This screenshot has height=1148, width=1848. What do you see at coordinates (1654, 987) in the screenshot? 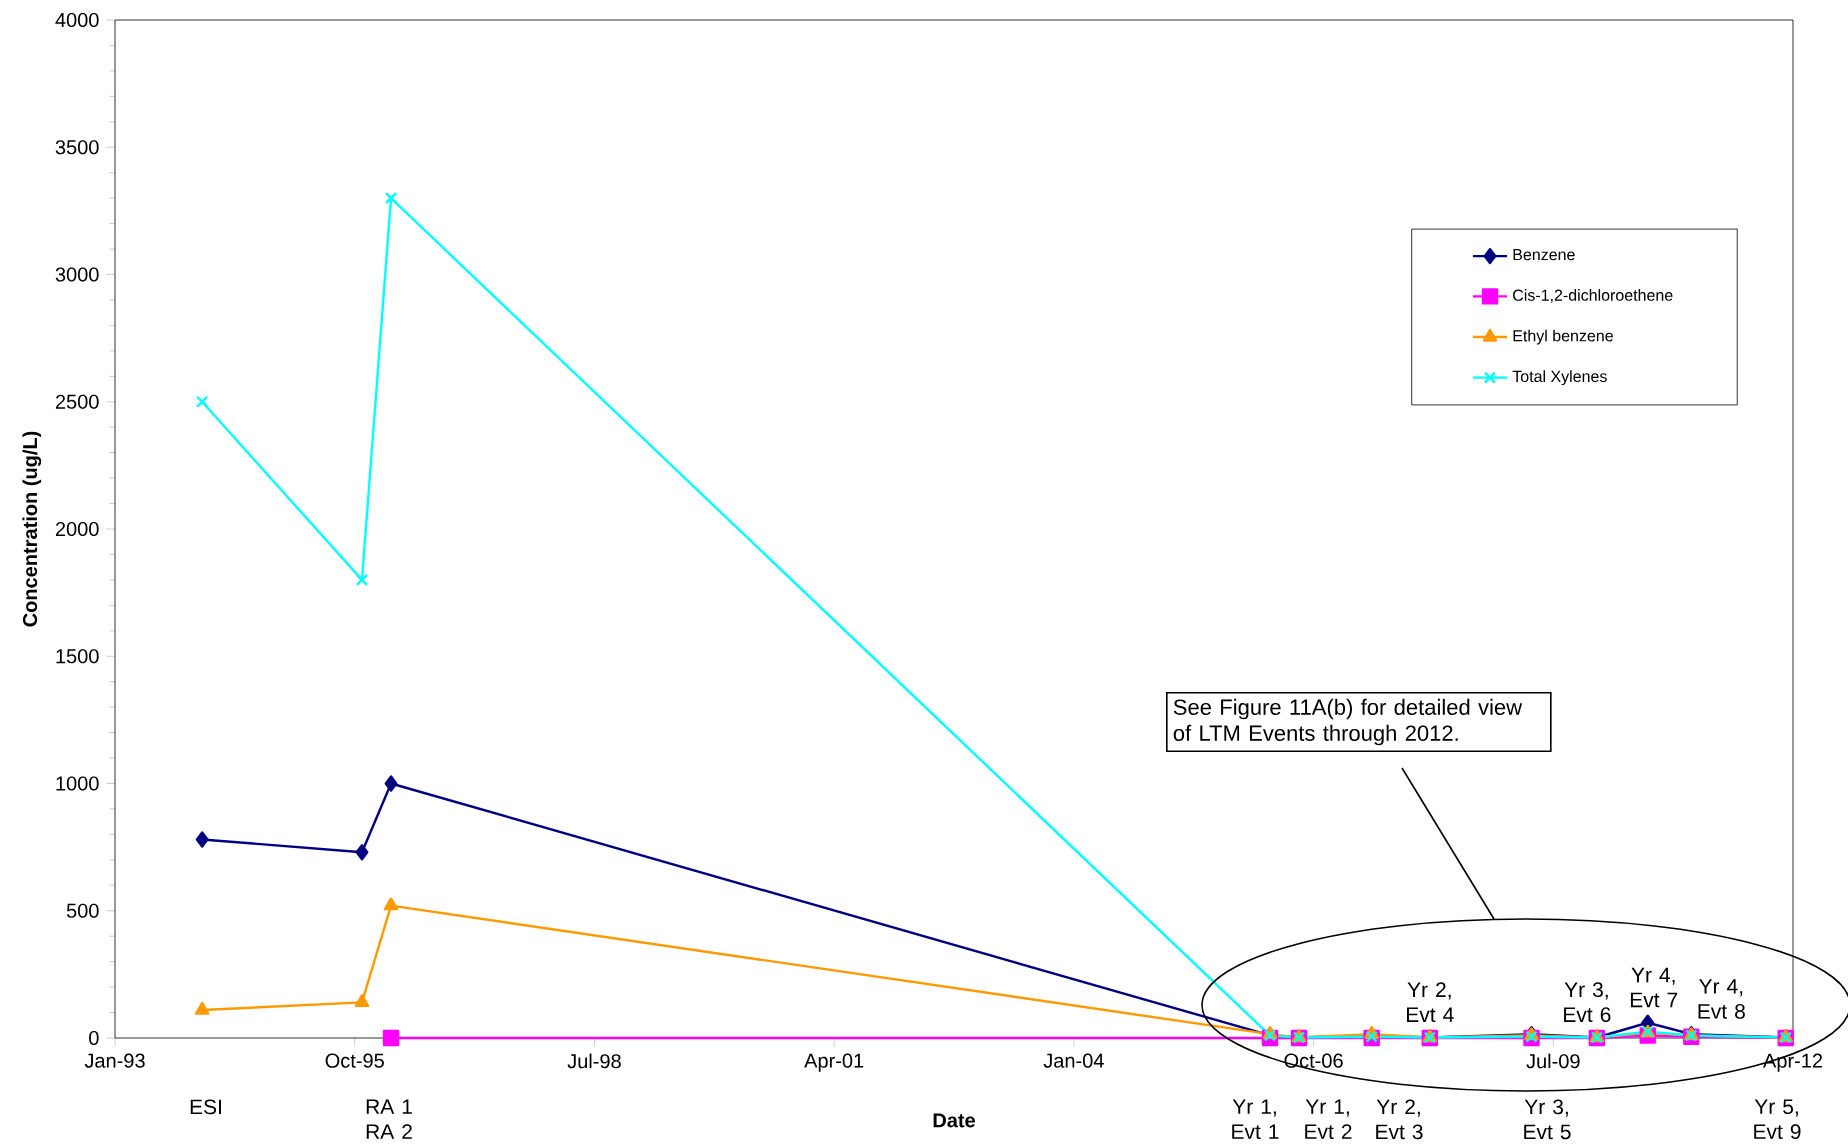
I see `annotation: Yr 4, Evt 7` at bounding box center [1654, 987].